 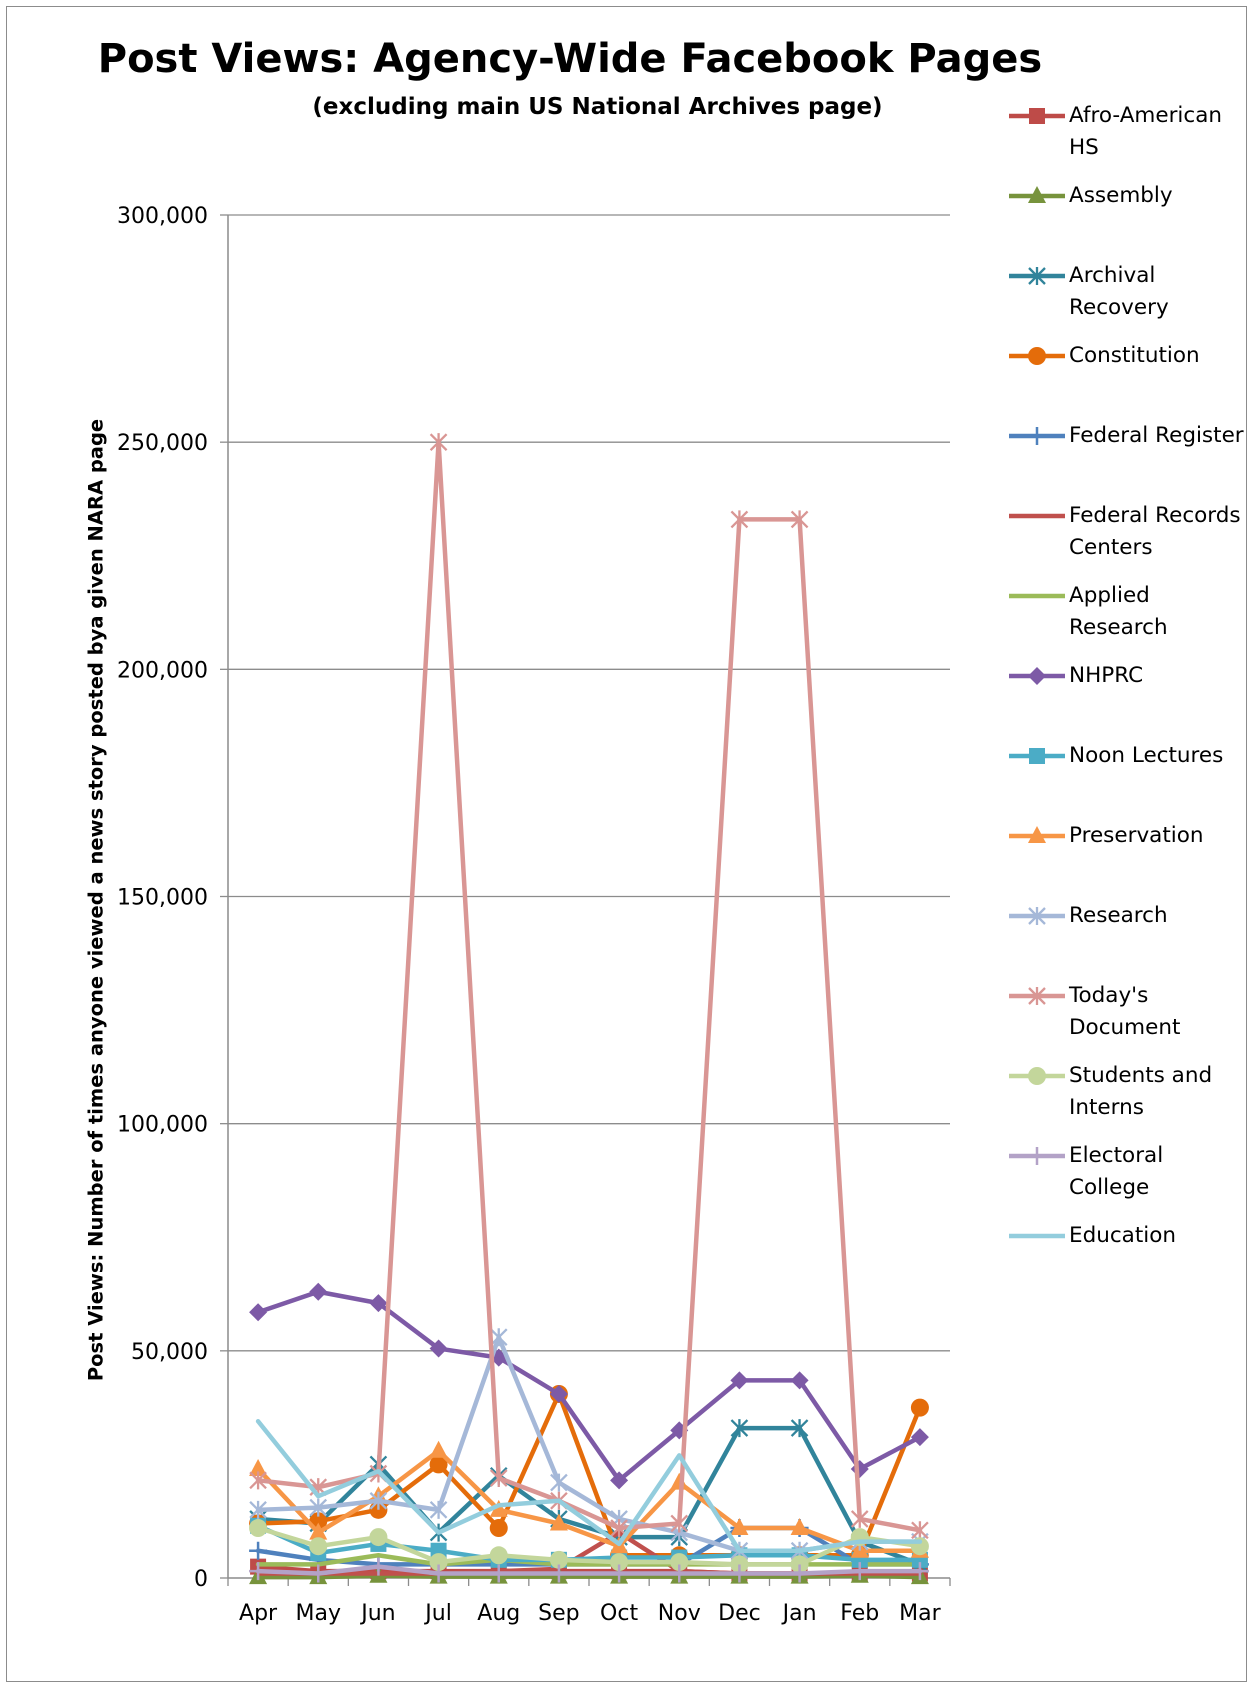 What do you see at coordinates (169, 1352) in the screenshot?
I see `y-tick-label: 50,000` at bounding box center [169, 1352].